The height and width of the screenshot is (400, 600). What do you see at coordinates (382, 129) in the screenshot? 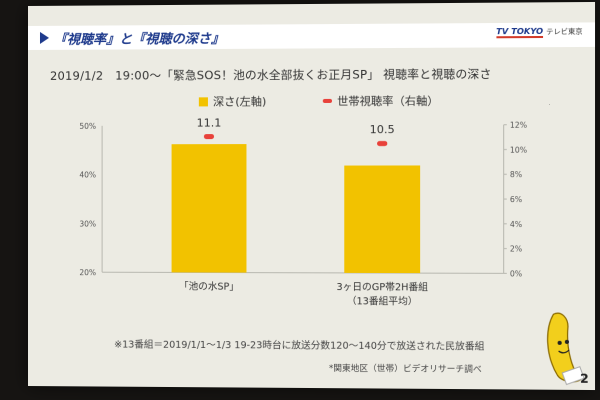
I see `rating-data-label: 10.5` at bounding box center [382, 129].